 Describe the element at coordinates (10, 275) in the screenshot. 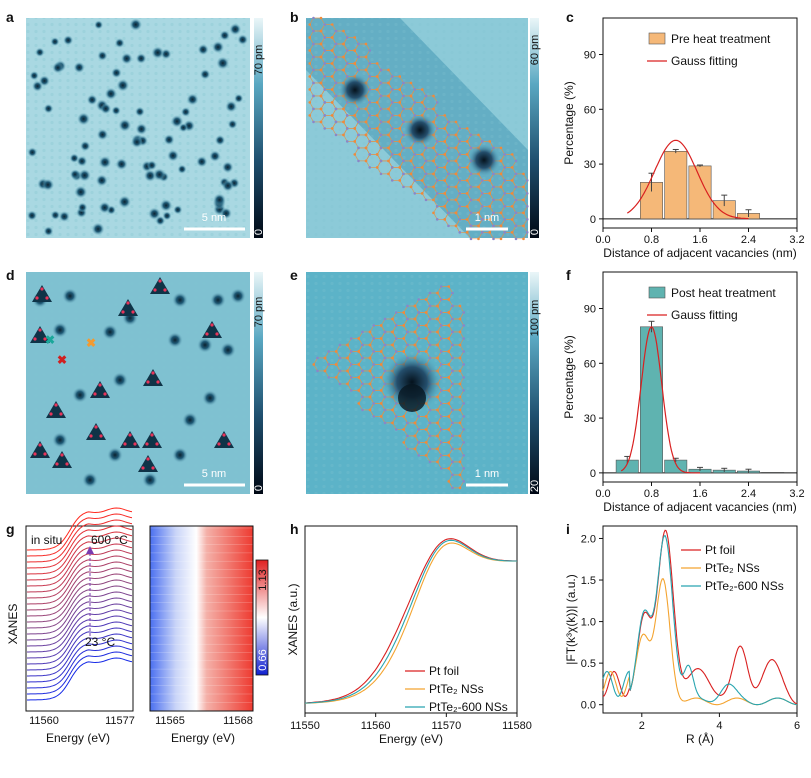

I see `panel-label-d: d` at that location.